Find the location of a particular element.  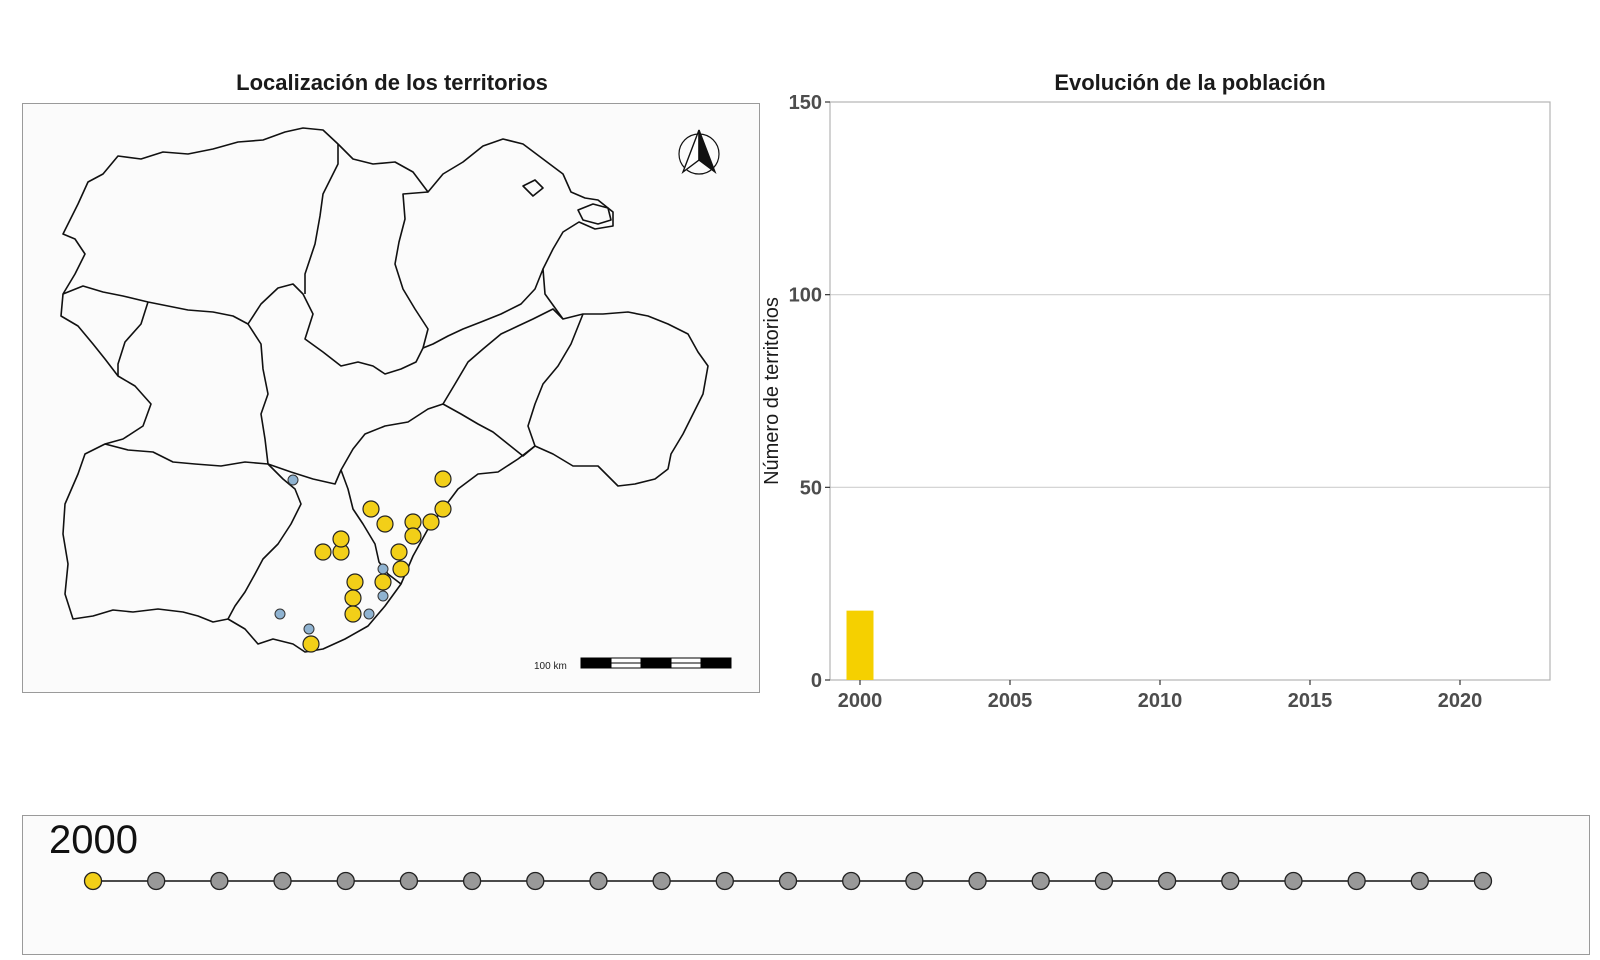

y-tick-label: 50 is located at coordinates (811, 488).